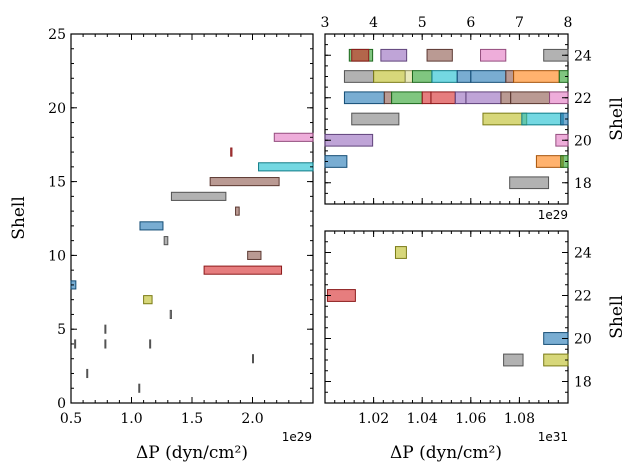  What do you see at coordinates (325, 23) in the screenshot?
I see `xtick-label-0: 3` at bounding box center [325, 23].